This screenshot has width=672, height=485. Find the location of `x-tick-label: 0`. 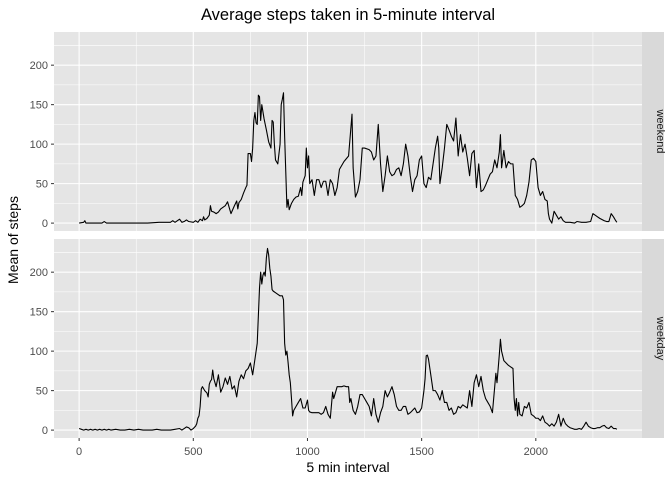

x-tick-label: 0 is located at coordinates (79, 452).